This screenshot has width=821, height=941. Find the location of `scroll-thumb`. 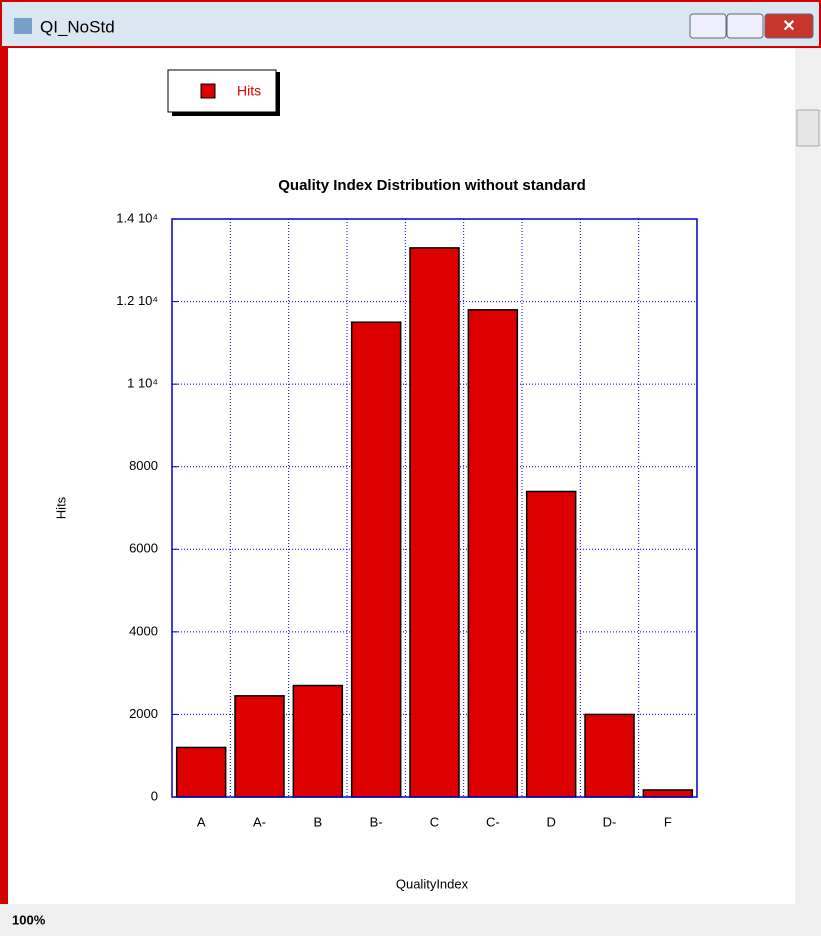

scroll-thumb is located at coordinates (808, 128).